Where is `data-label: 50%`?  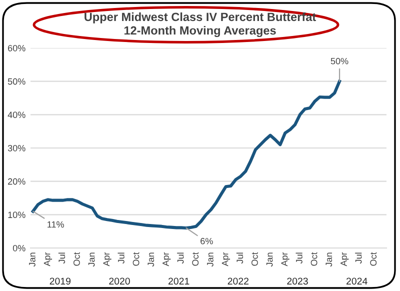
data-label: 50% is located at coordinates (339, 61).